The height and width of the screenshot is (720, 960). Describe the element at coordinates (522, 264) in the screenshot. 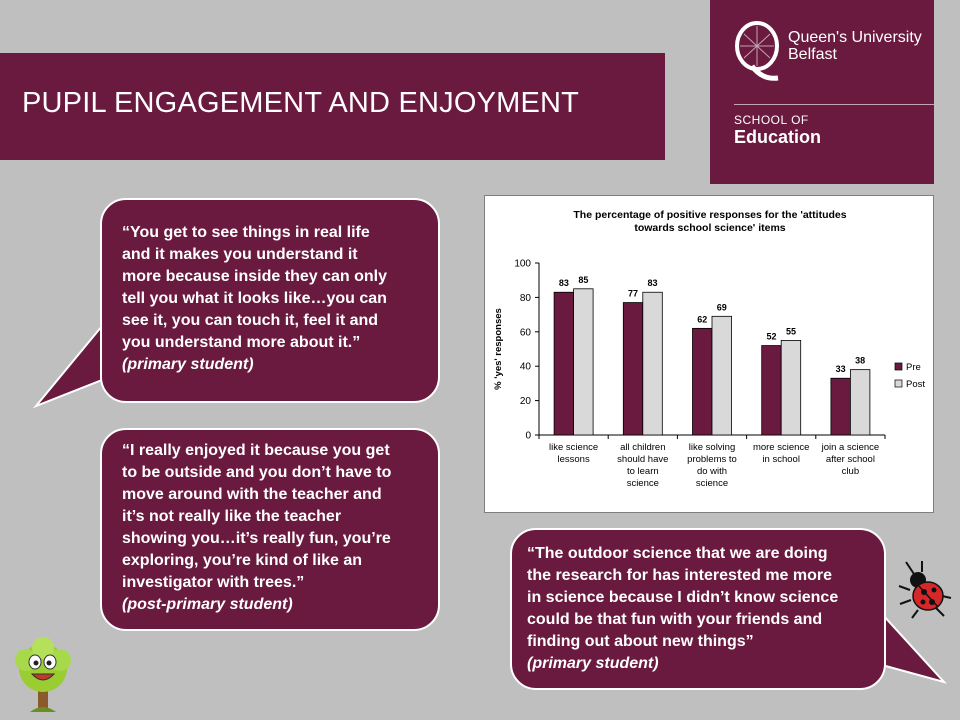

I see `y-tick-label: 100` at that location.